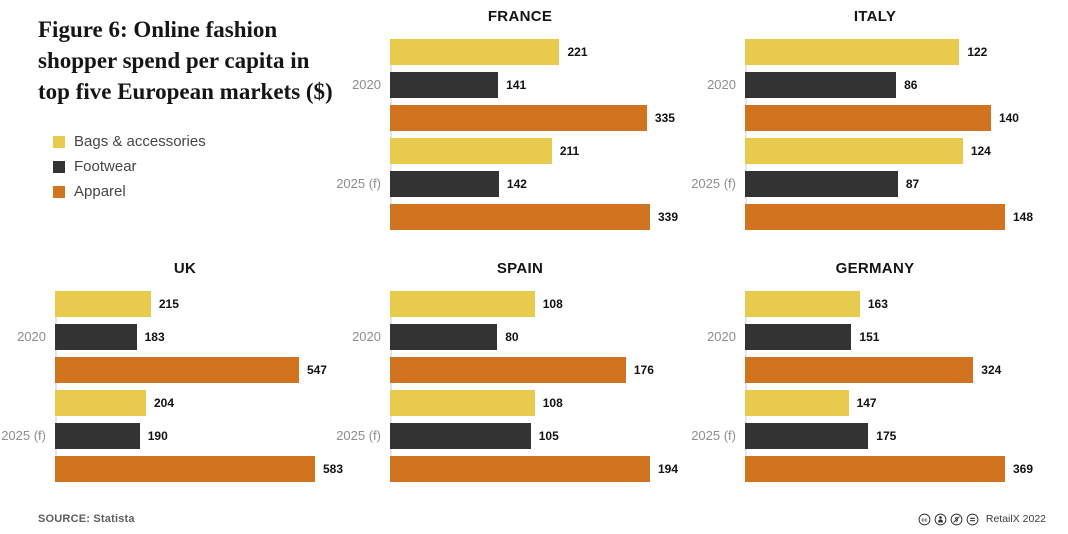 The width and height of the screenshot is (1068, 534). I want to click on credit-block: cc $ RetailX 2022, so click(982, 519).